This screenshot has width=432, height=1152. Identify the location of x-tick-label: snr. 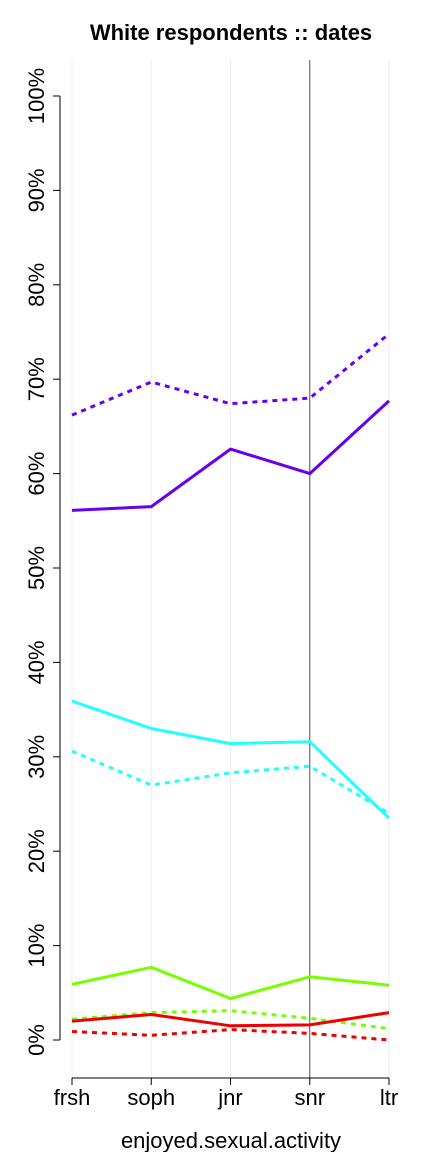
(309, 1097).